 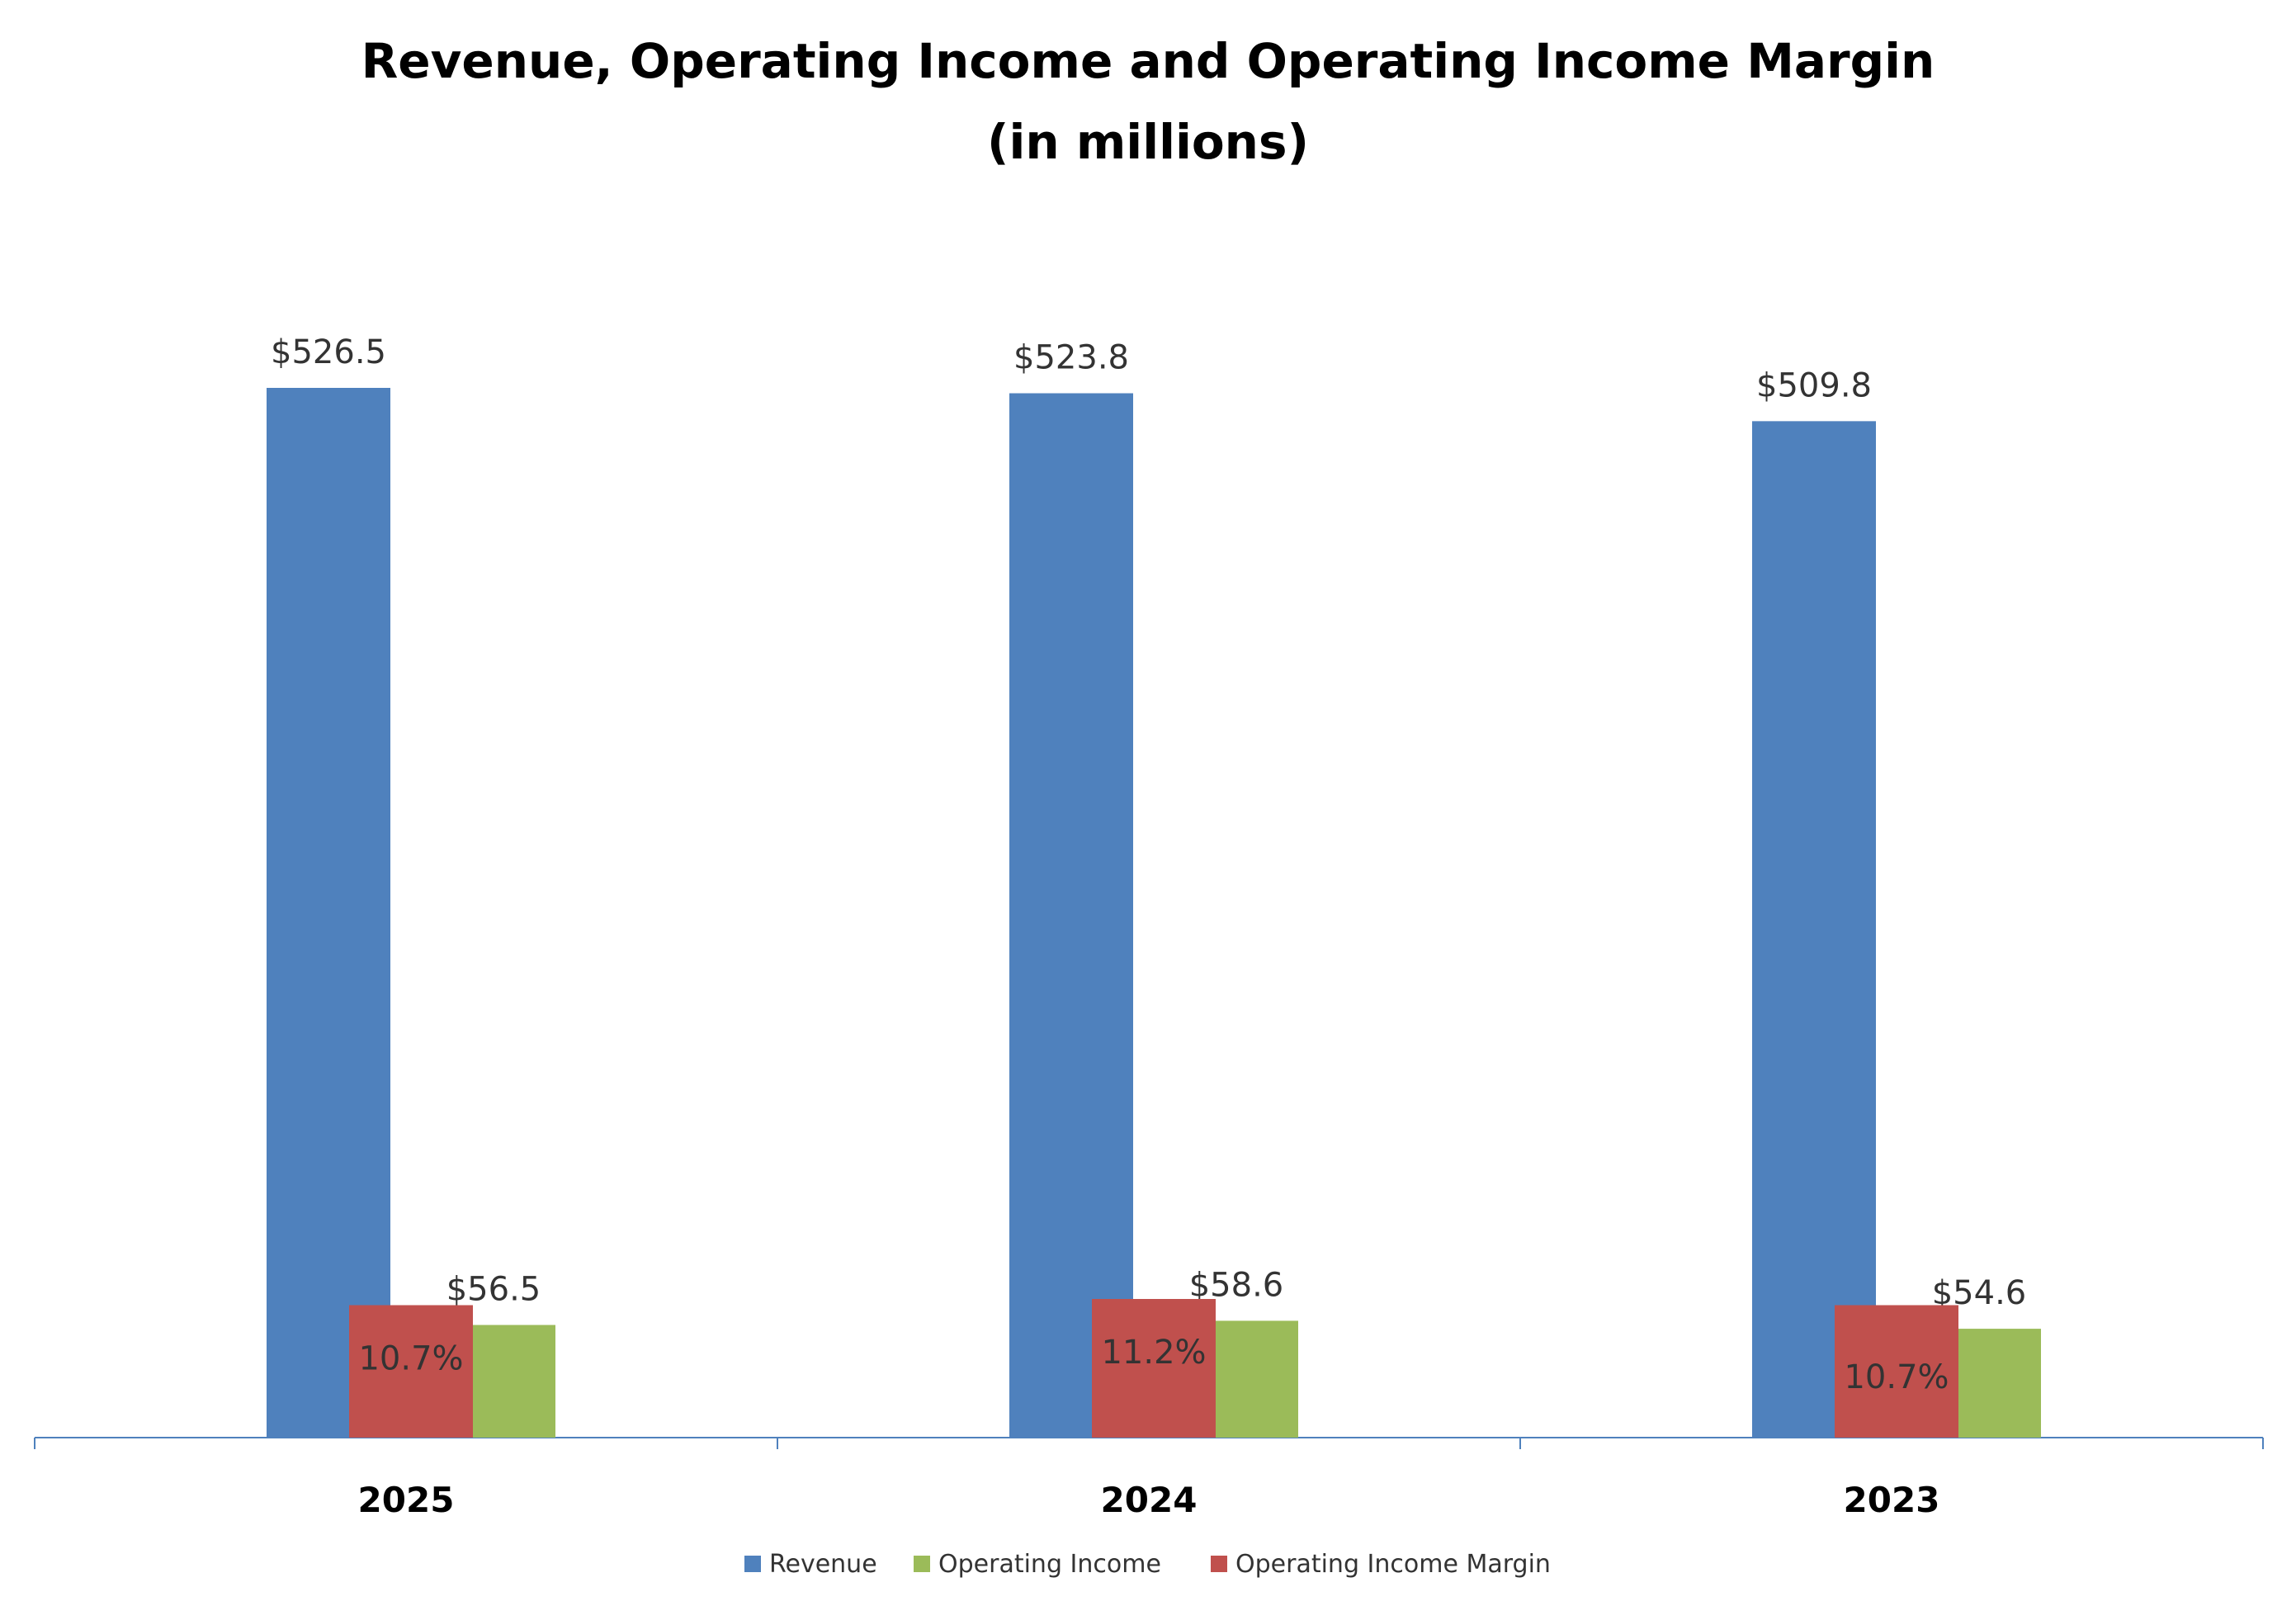 I want to click on chart-subtitle: (in millions), so click(x=1148, y=142).